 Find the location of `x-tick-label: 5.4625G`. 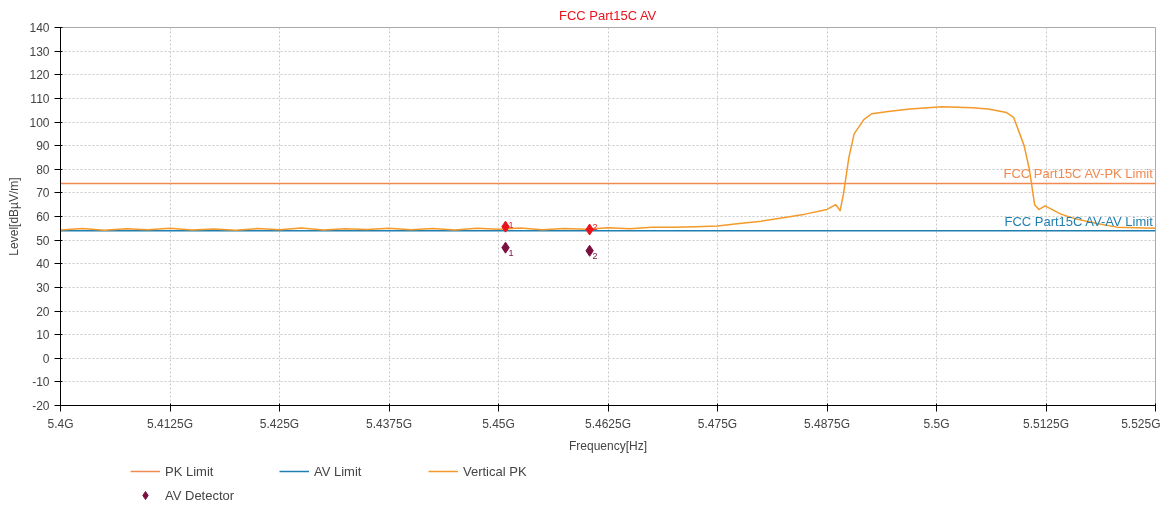

x-tick-label: 5.4625G is located at coordinates (608, 423).